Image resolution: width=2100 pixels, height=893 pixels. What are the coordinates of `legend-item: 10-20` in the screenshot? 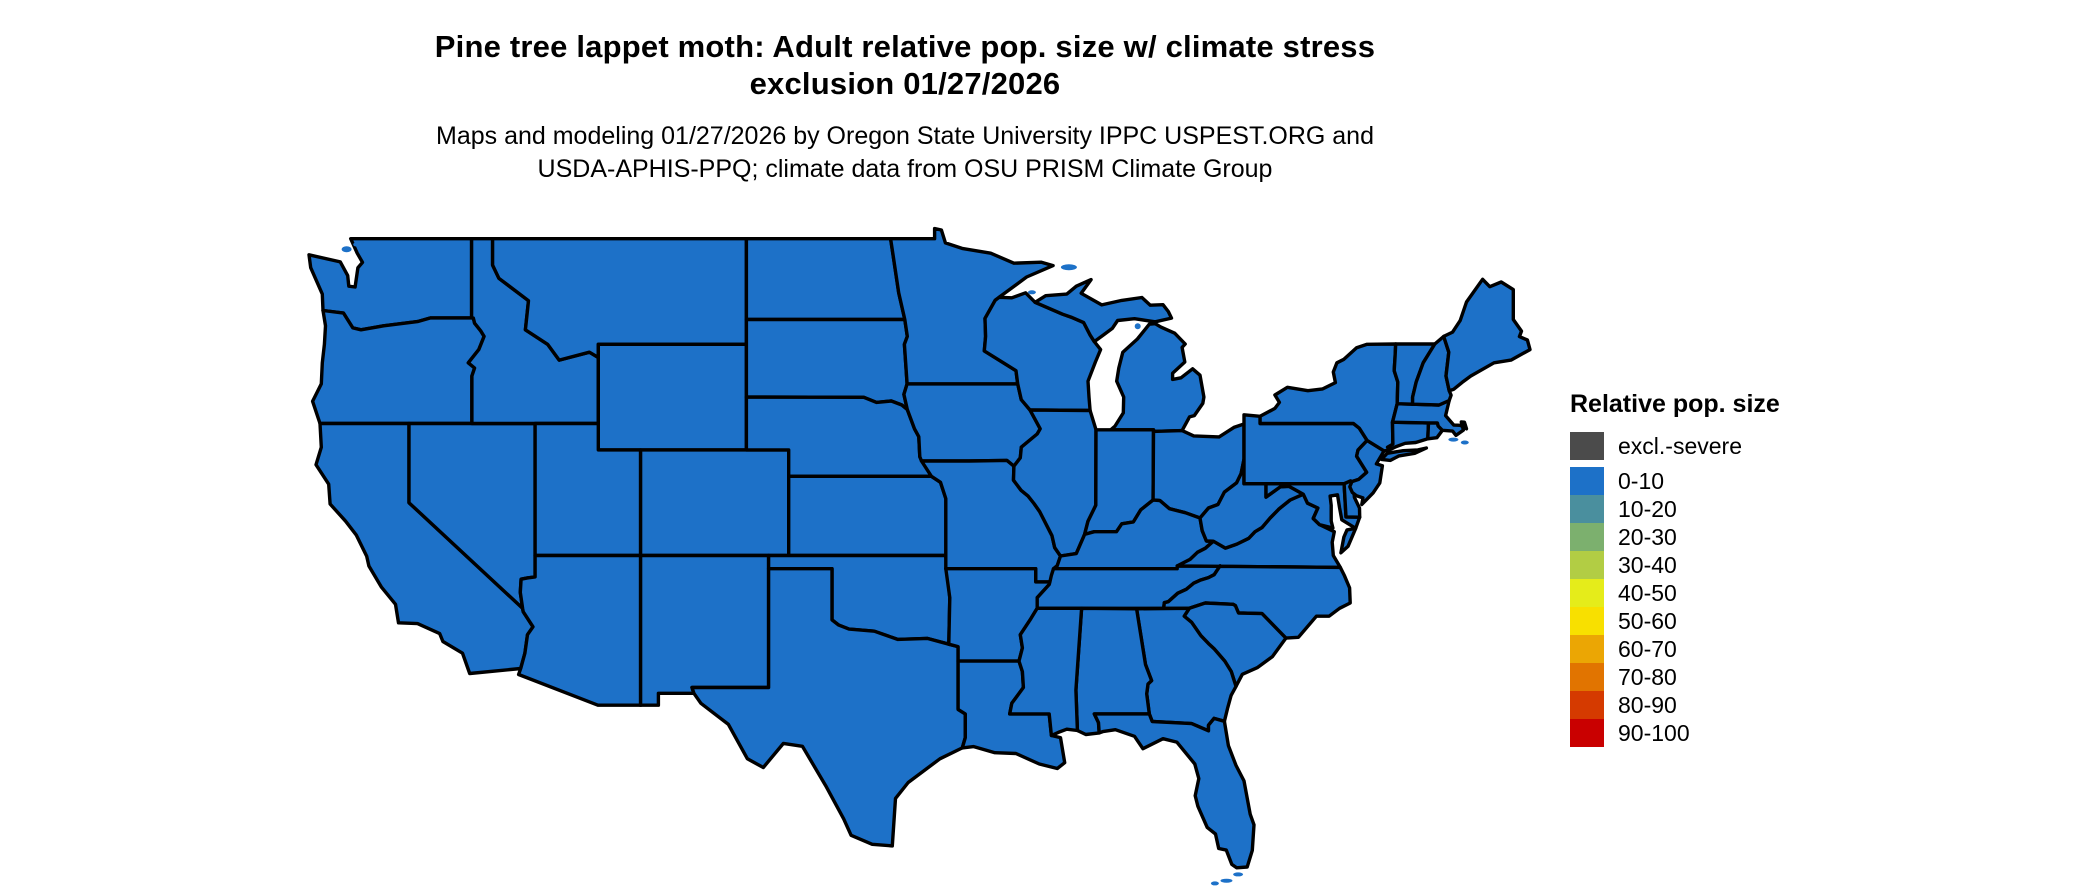 It's located at (1735, 509).